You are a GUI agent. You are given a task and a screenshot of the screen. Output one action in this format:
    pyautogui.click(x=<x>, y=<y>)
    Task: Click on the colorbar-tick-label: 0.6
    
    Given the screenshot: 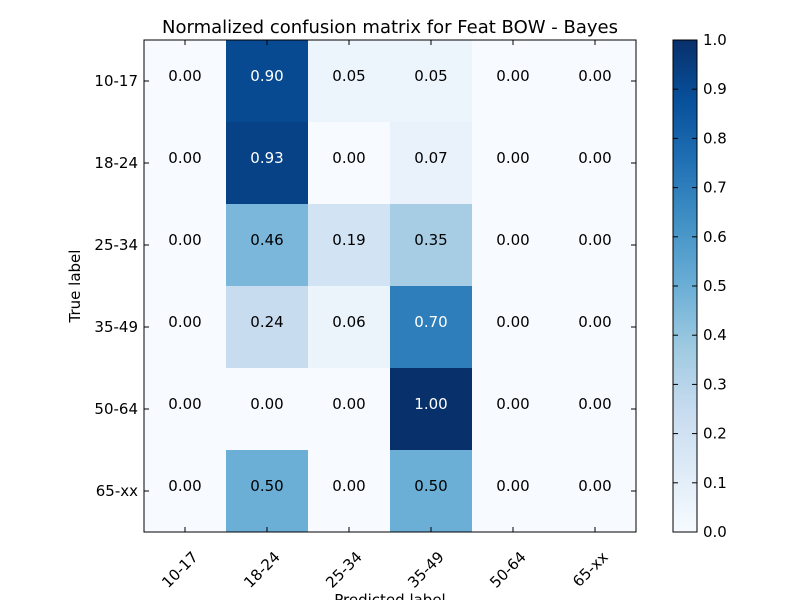 What is the action you would take?
    pyautogui.click(x=715, y=237)
    